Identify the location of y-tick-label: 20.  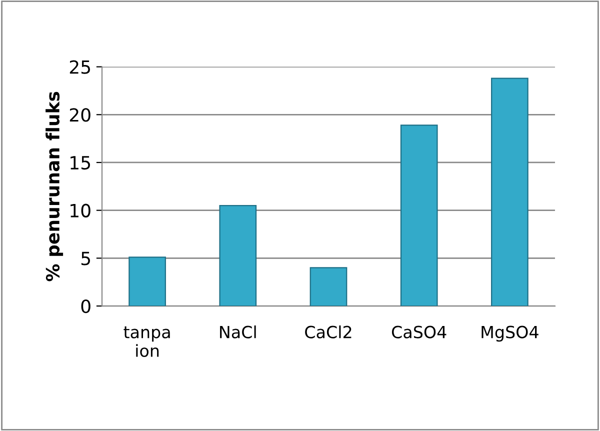
(80, 115).